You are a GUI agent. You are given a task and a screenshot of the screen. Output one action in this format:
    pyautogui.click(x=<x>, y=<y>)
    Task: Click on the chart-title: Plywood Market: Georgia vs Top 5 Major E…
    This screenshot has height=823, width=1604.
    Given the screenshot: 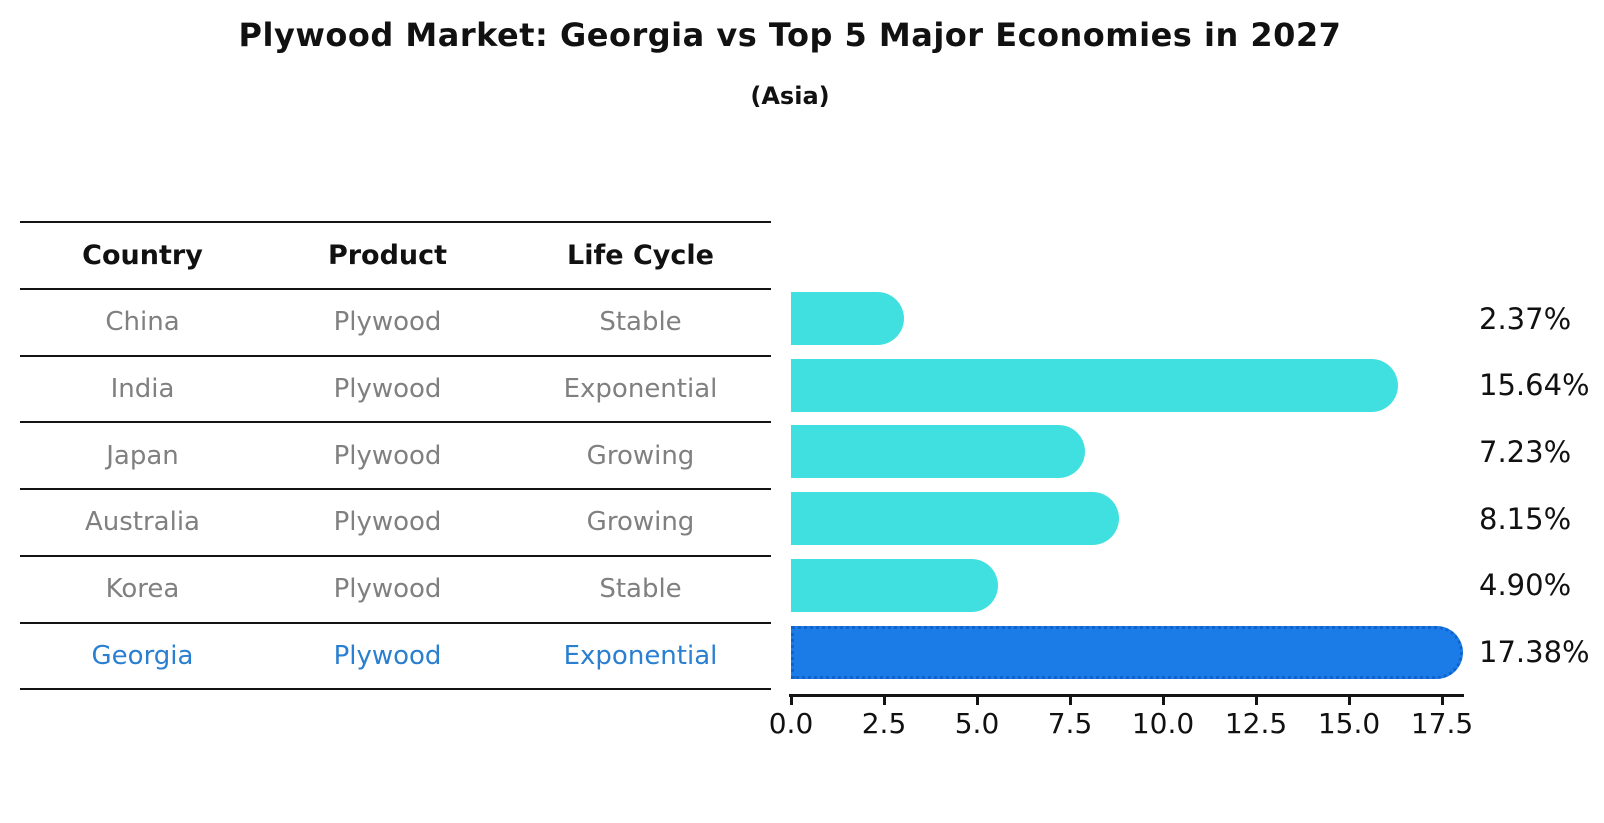 What is the action you would take?
    pyautogui.click(x=790, y=35)
    